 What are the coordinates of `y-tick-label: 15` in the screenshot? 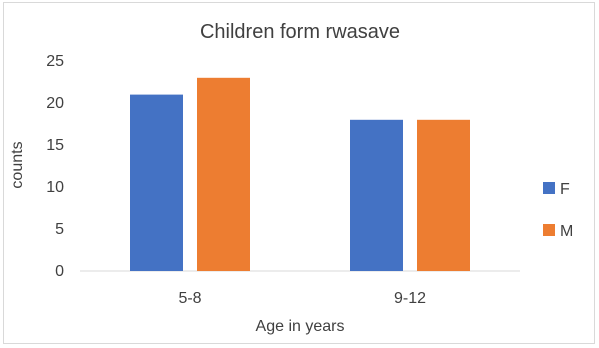 It's located at (55, 145).